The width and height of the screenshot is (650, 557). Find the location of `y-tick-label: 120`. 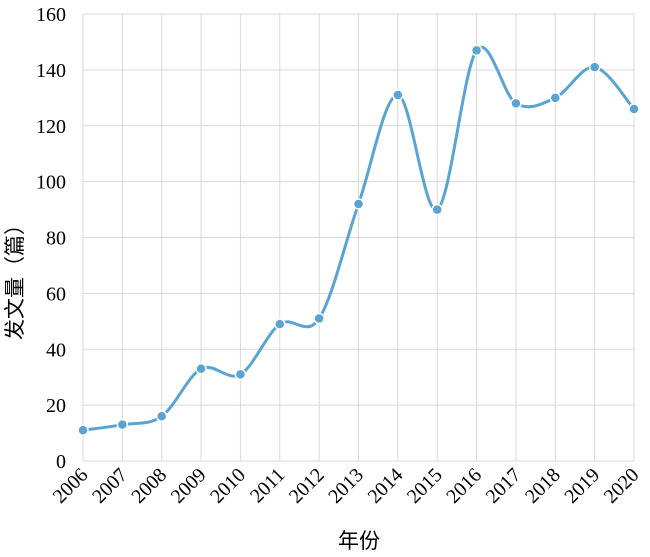

y-tick-label: 120 is located at coordinates (51, 127).